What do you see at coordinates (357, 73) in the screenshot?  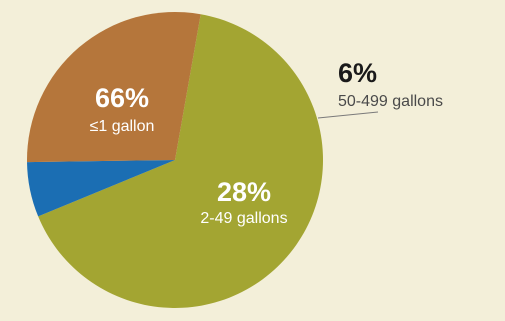 I see `slice-pct-label-50-499-gallons: 6%` at bounding box center [357, 73].